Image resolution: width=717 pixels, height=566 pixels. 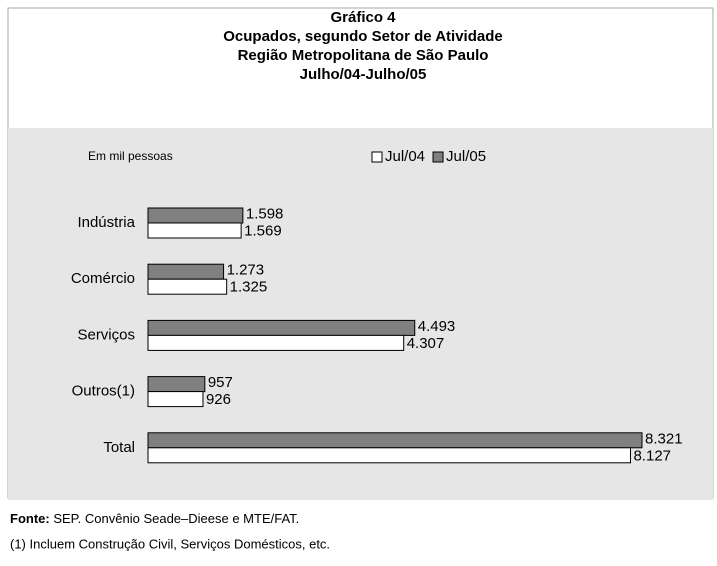 I want to click on value-label: 926, so click(x=218, y=399).